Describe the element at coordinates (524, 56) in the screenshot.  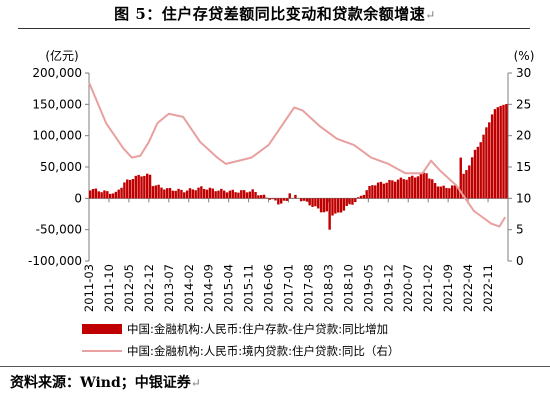
I see `right-axis-unit: (%)` at that location.